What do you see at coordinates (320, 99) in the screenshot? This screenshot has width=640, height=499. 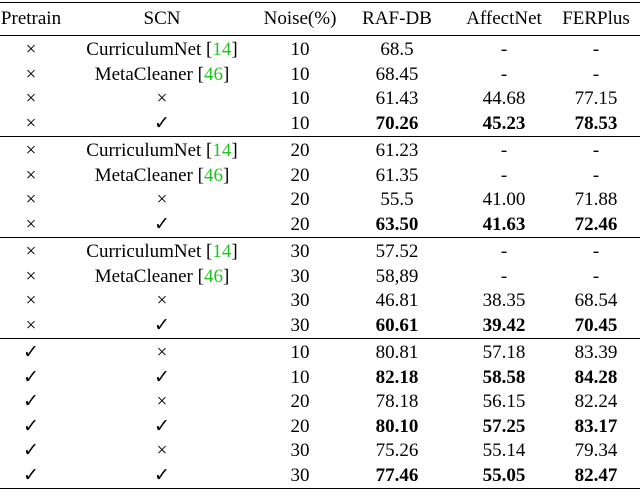 I see `table-row: × × 10 61.43 44.68 77.15` at bounding box center [320, 99].